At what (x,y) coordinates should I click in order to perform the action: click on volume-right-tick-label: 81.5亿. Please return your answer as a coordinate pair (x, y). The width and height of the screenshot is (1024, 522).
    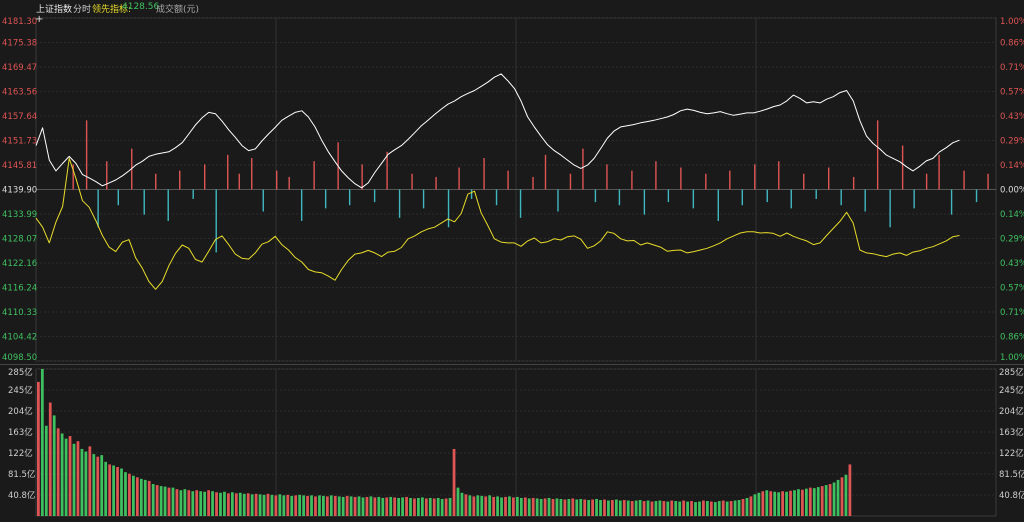
    Looking at the image, I should click on (1011, 474).